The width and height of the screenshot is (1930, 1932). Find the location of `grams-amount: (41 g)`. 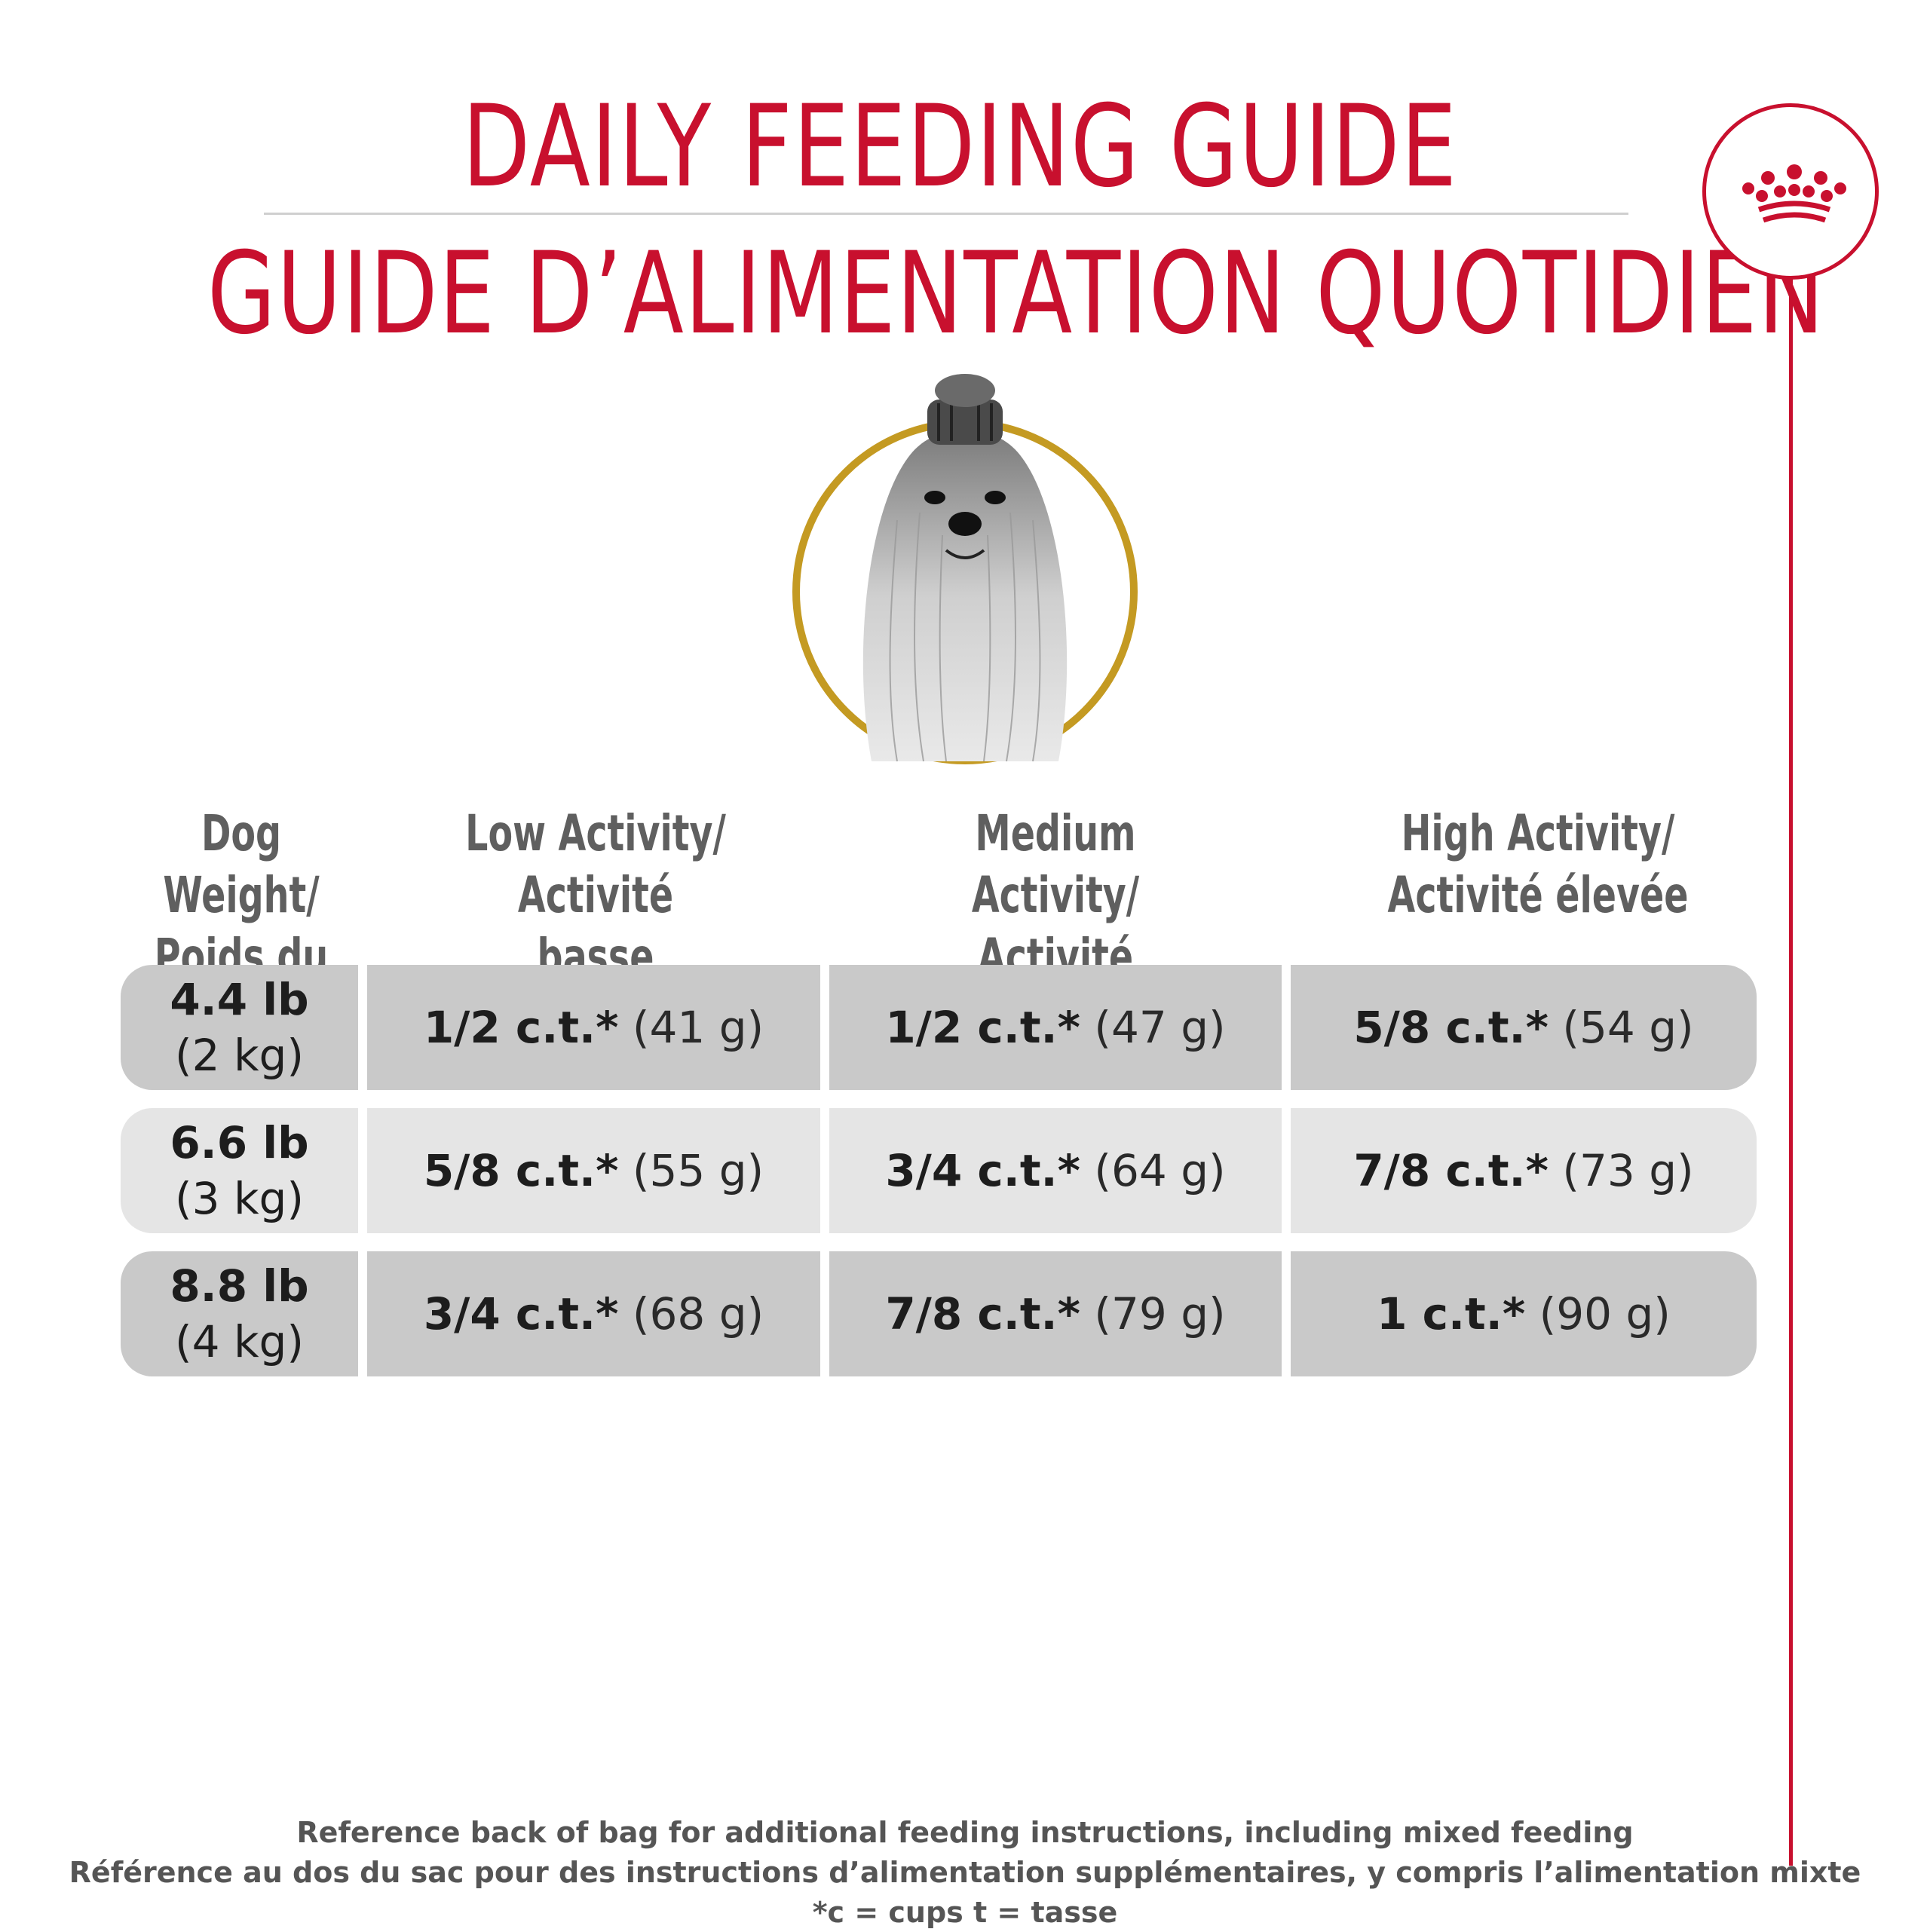

grams-amount: (41 g) is located at coordinates (698, 1027).